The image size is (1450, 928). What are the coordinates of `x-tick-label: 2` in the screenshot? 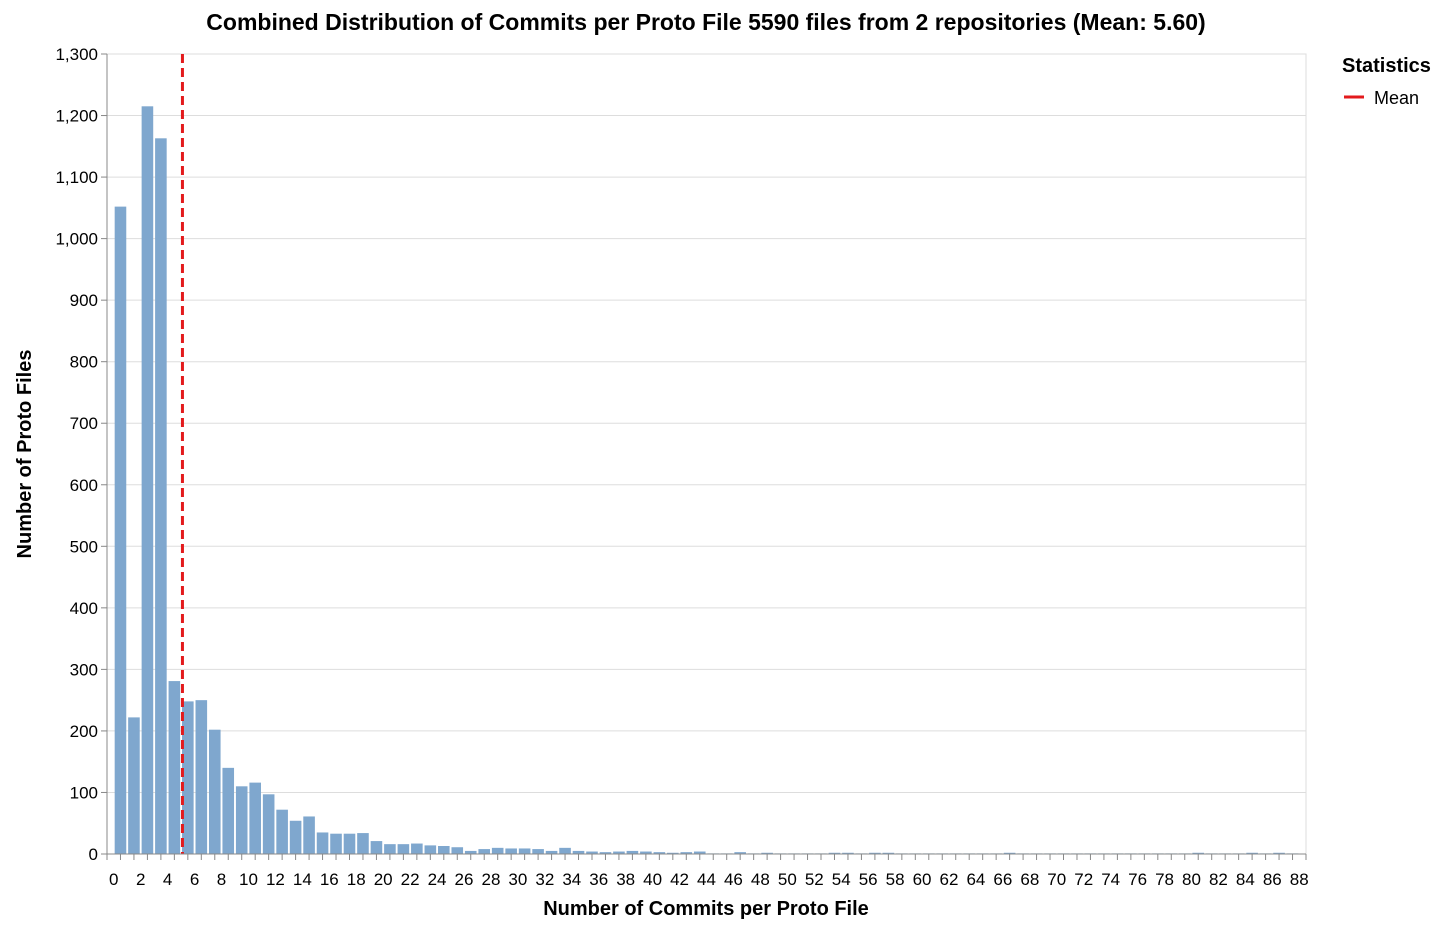 It's located at (140, 879).